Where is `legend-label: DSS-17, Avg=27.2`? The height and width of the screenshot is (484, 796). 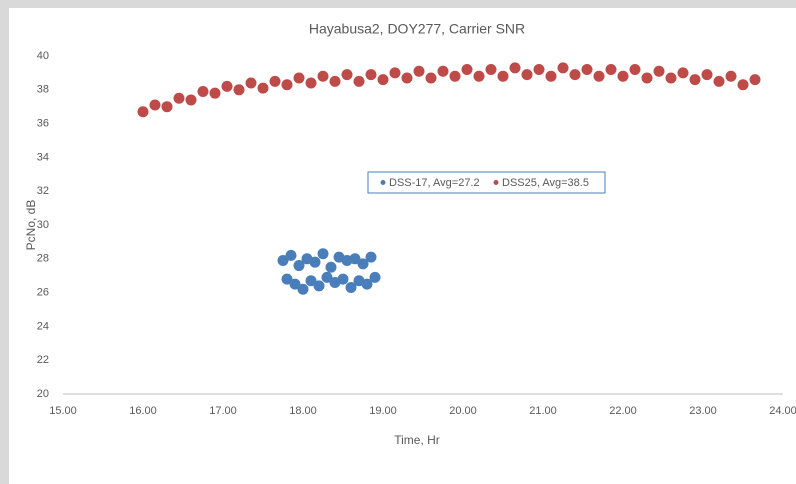 legend-label: DSS-17, Avg=27.2 is located at coordinates (434, 183).